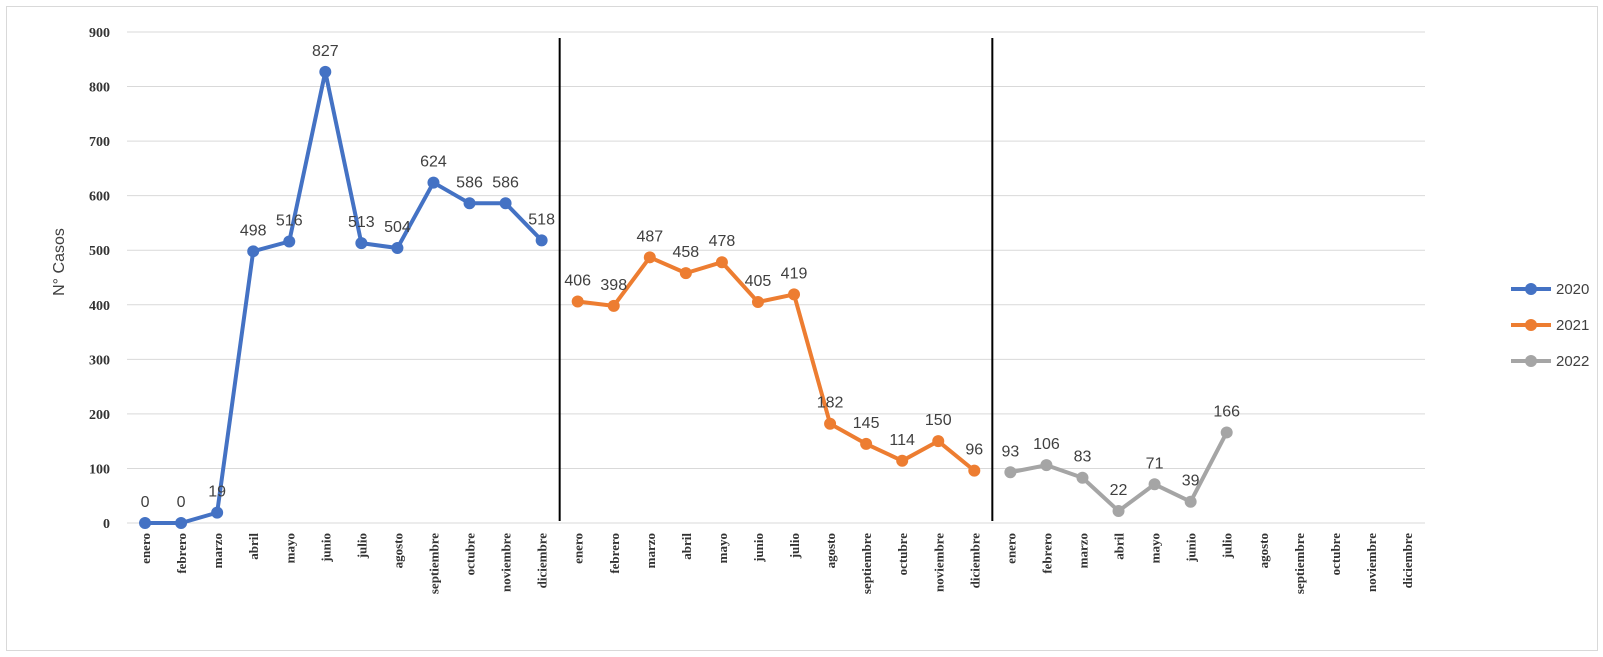 The width and height of the screenshot is (1603, 657). I want to click on data-label: 166, so click(1226, 411).